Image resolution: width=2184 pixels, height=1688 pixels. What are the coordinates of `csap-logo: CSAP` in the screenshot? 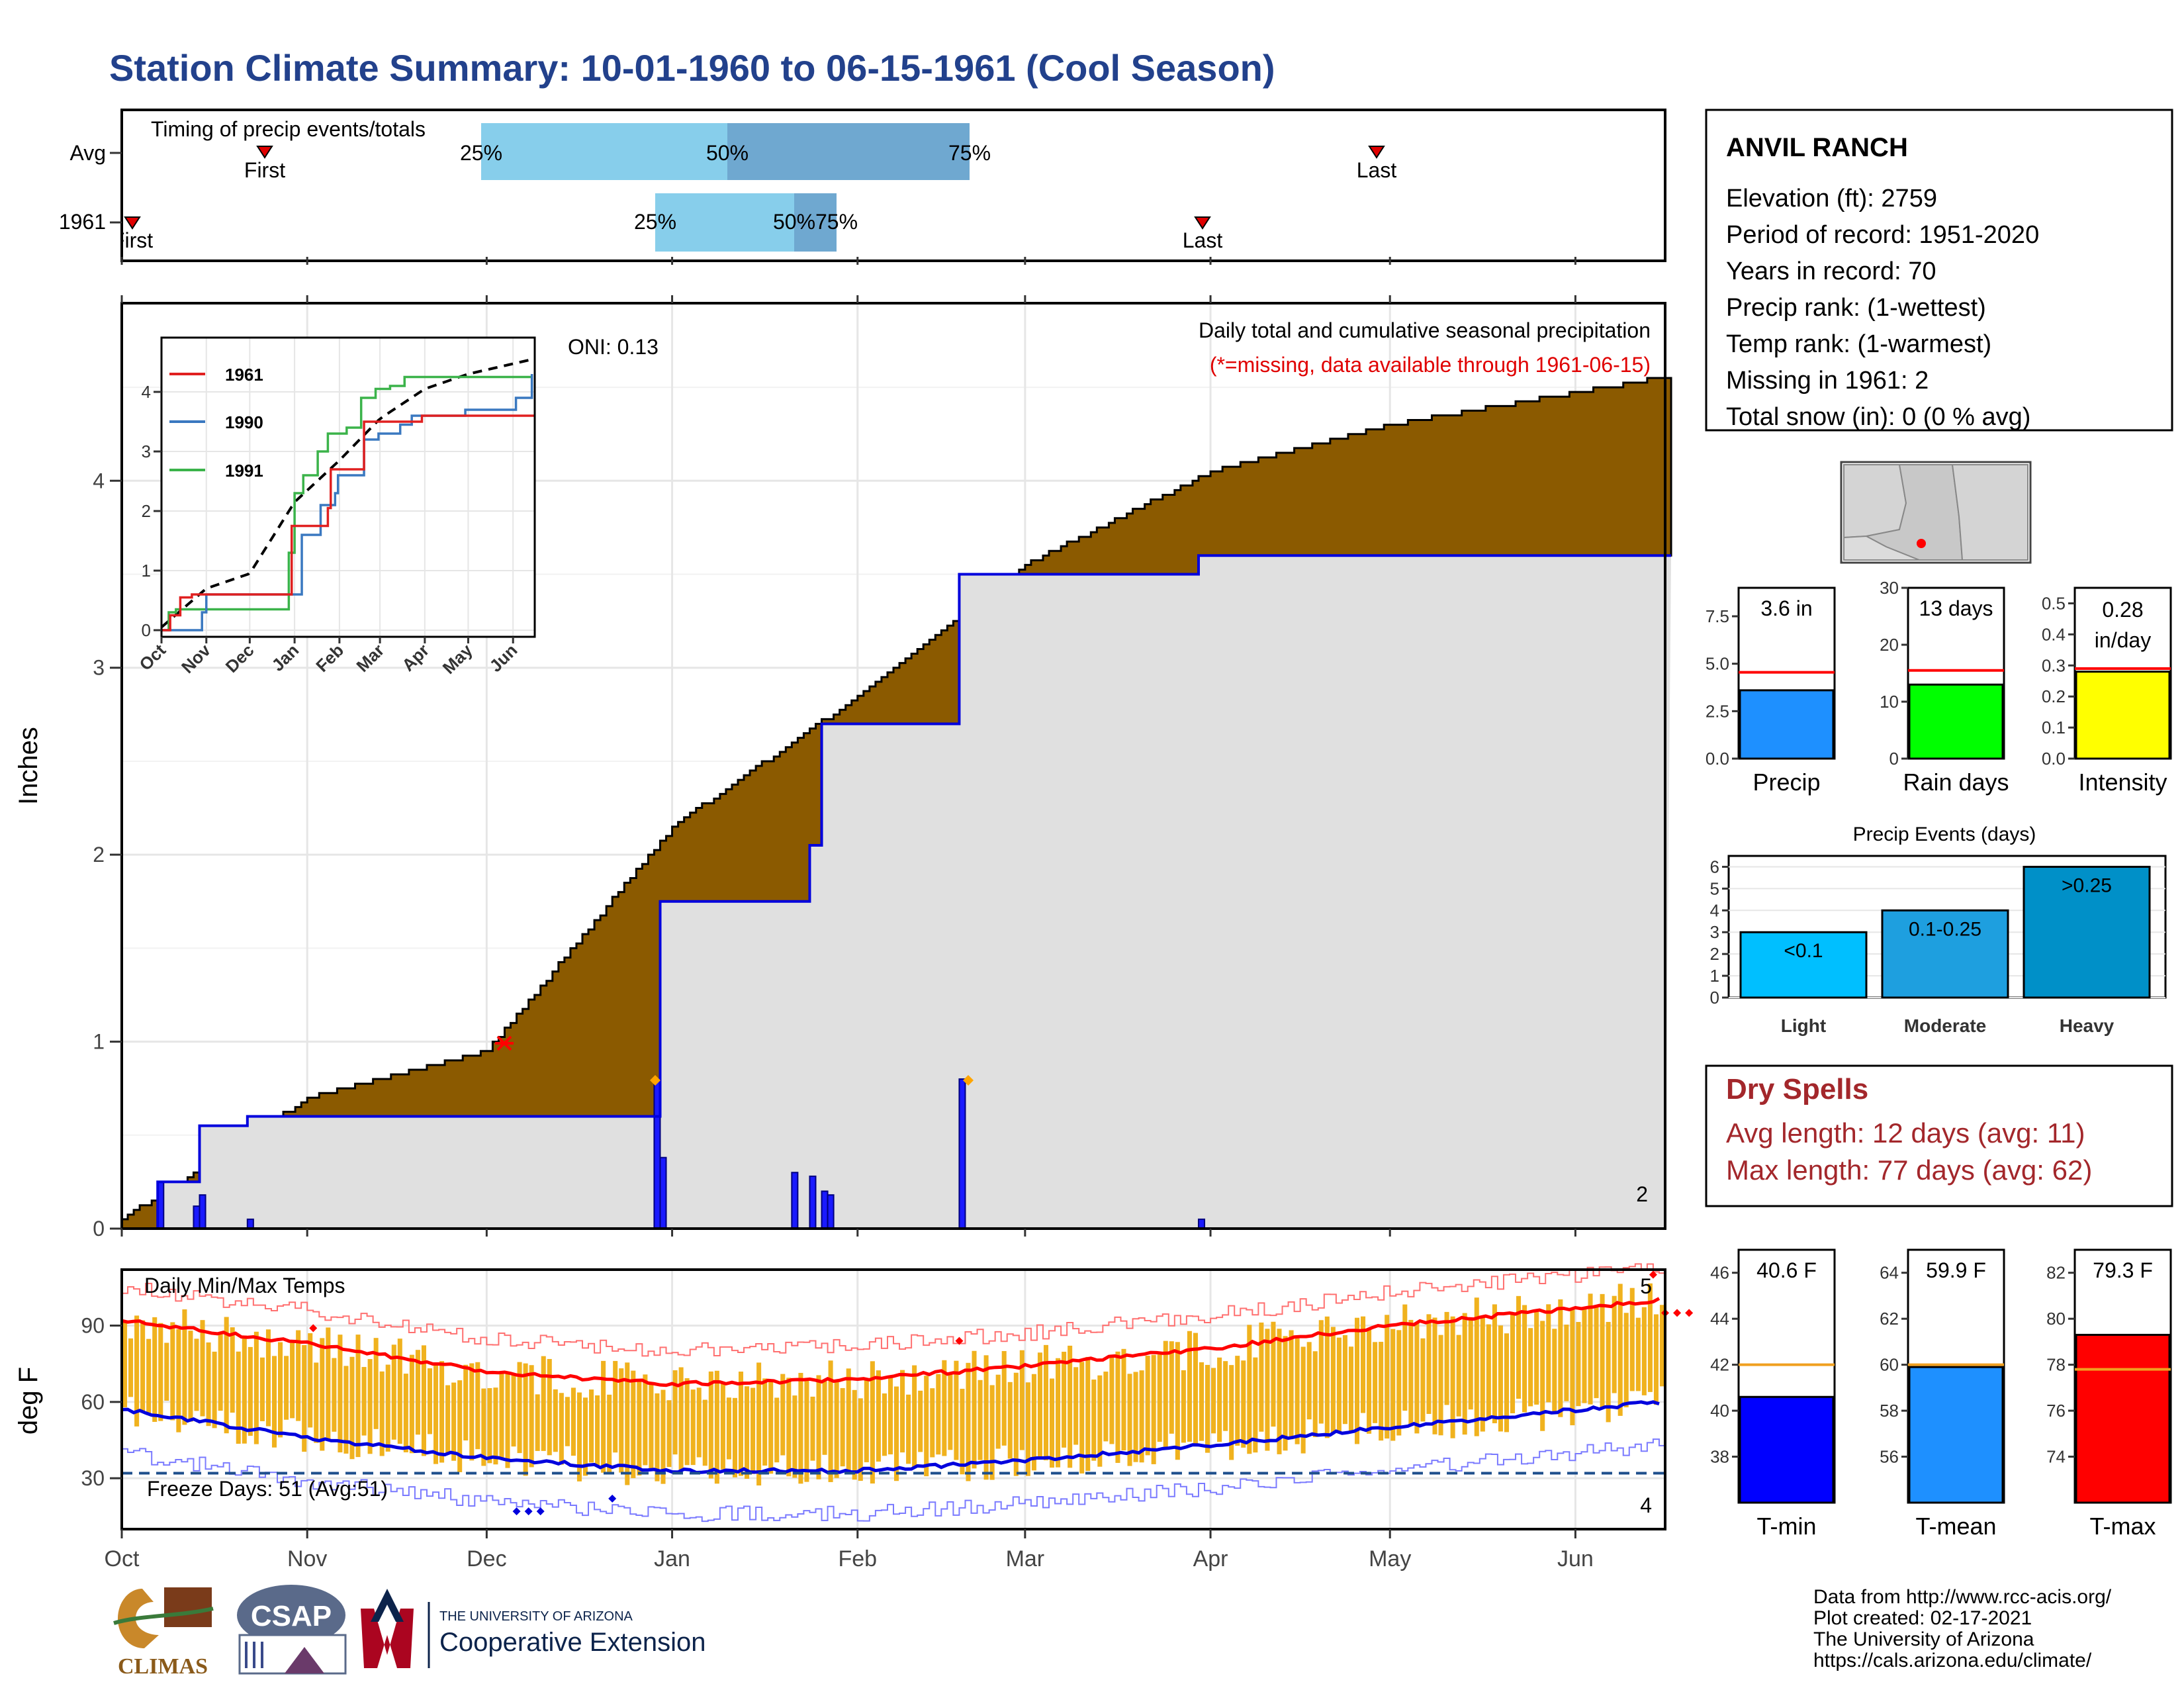 It's located at (292, 1630).